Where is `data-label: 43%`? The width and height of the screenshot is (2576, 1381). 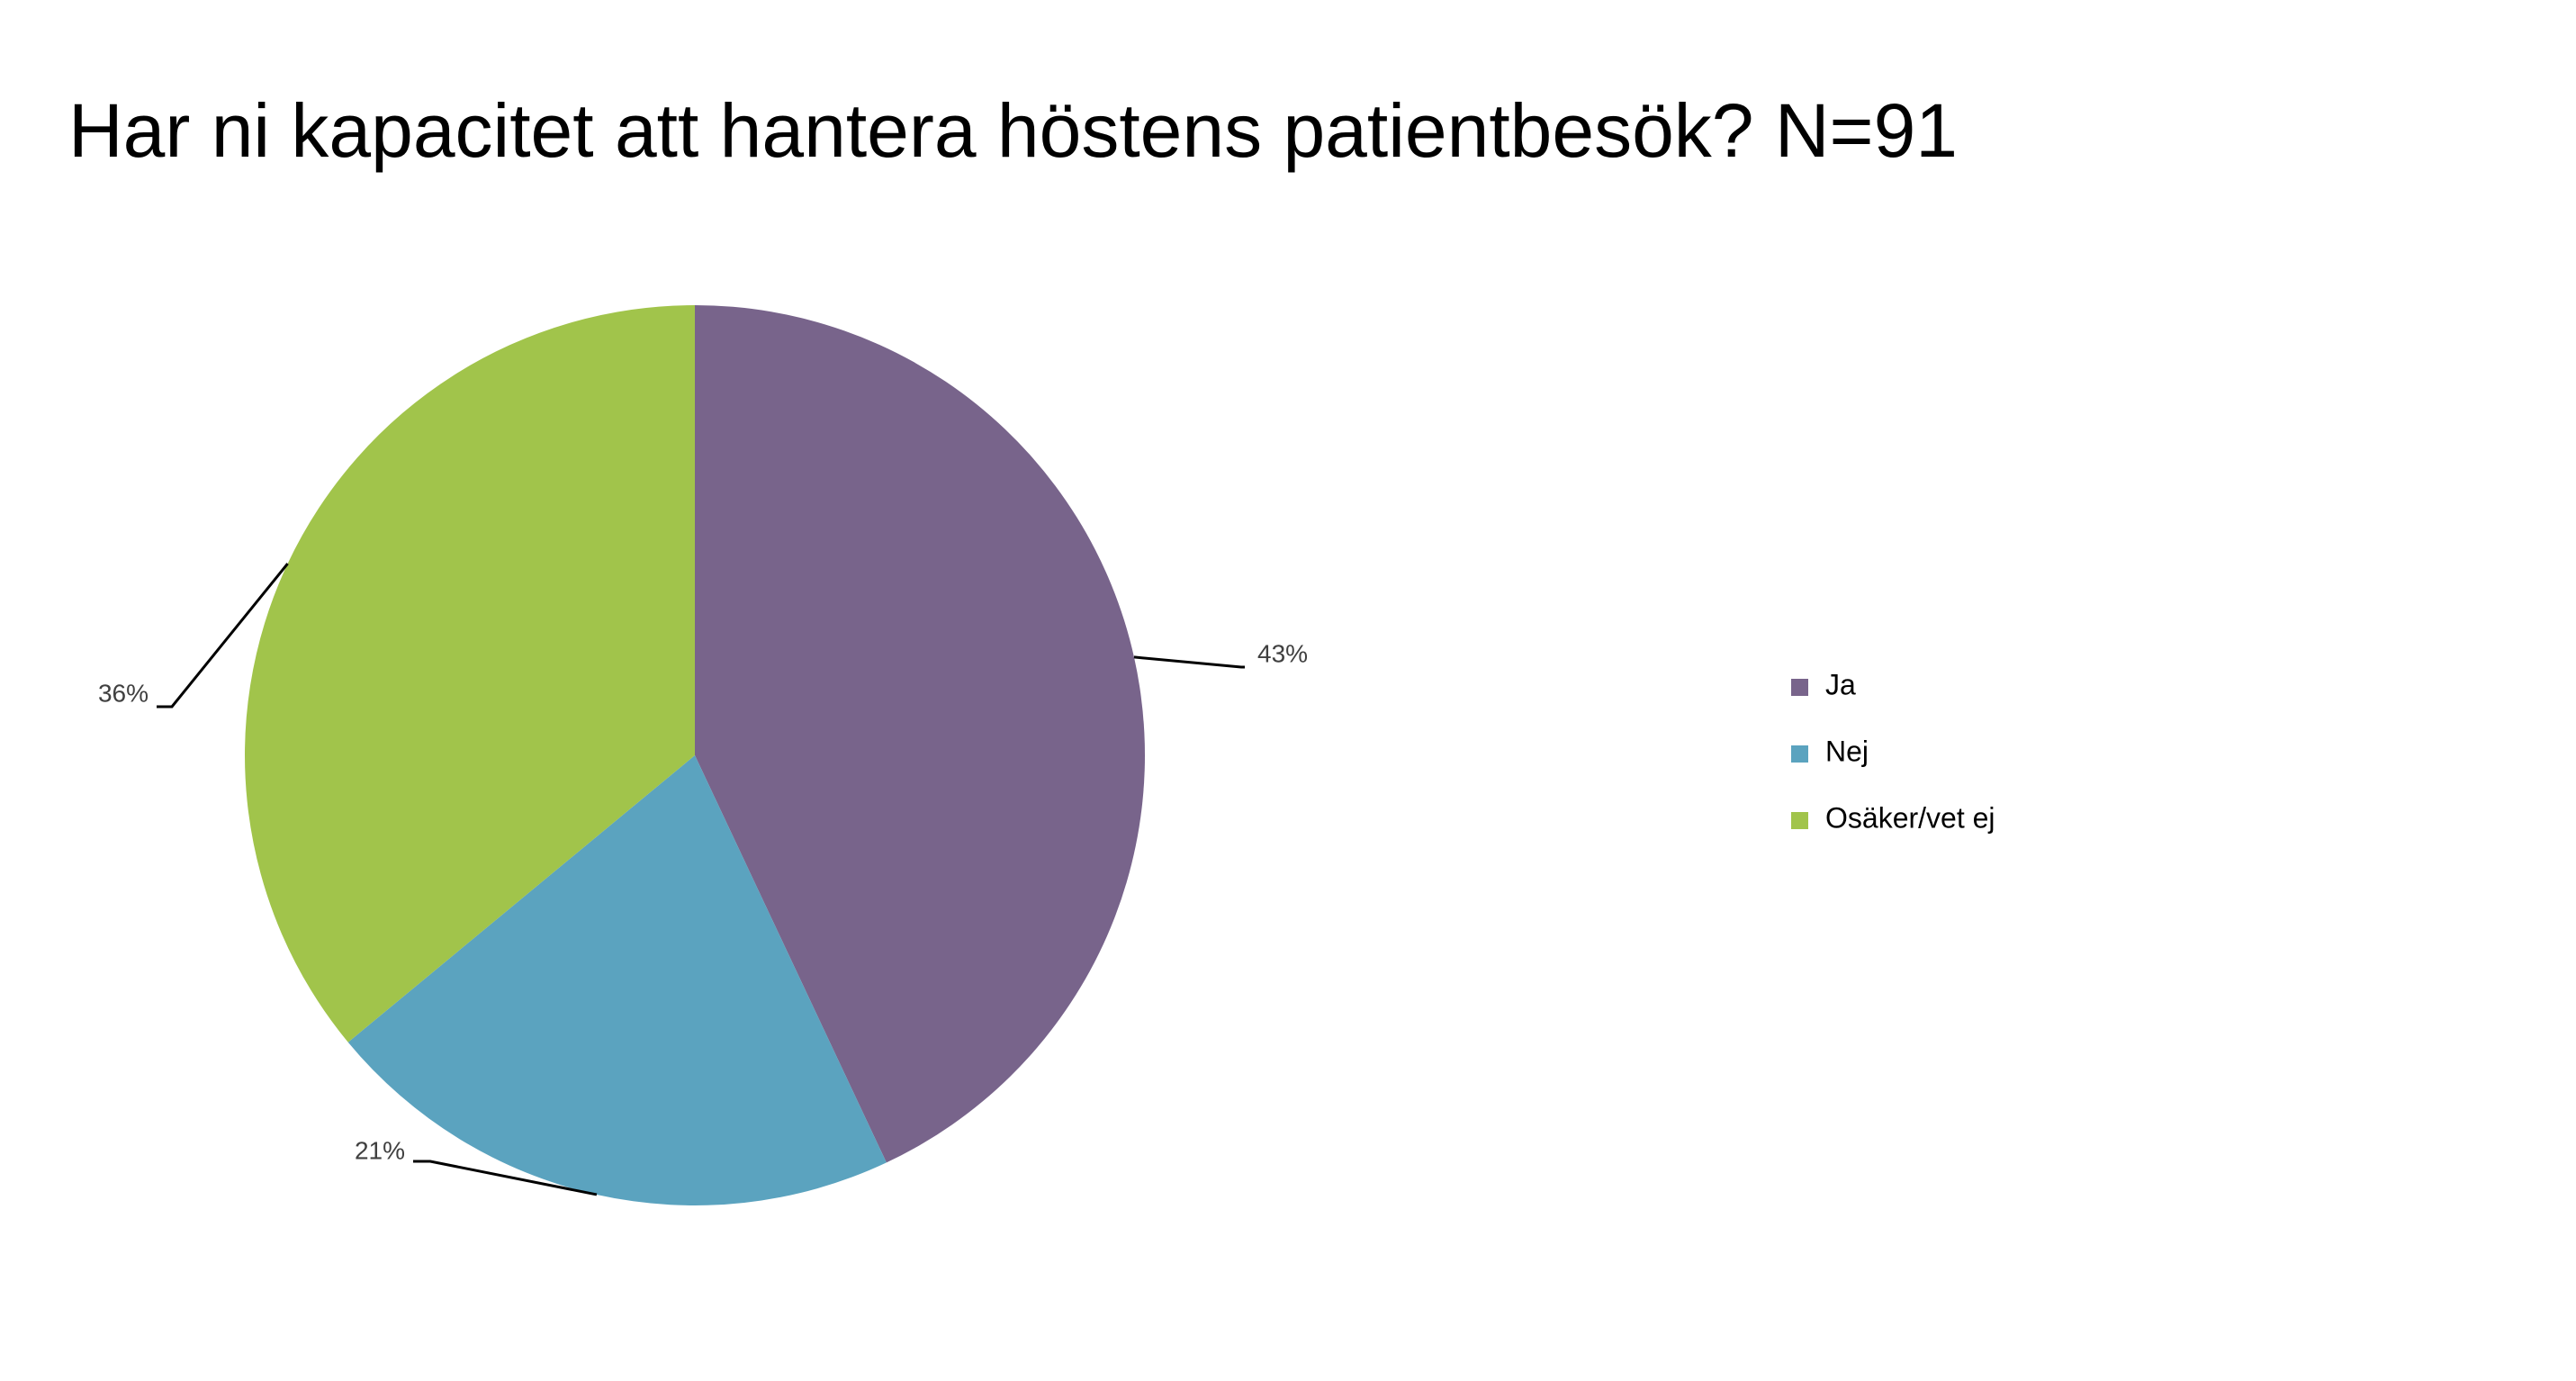
data-label: 43% is located at coordinates (1282, 653).